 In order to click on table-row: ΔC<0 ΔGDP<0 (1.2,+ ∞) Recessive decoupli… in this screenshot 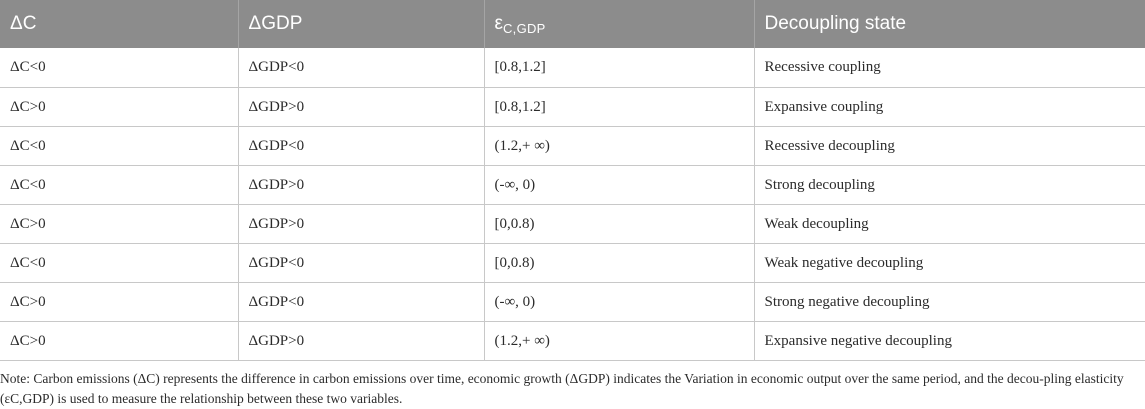, I will do `click(572, 146)`.